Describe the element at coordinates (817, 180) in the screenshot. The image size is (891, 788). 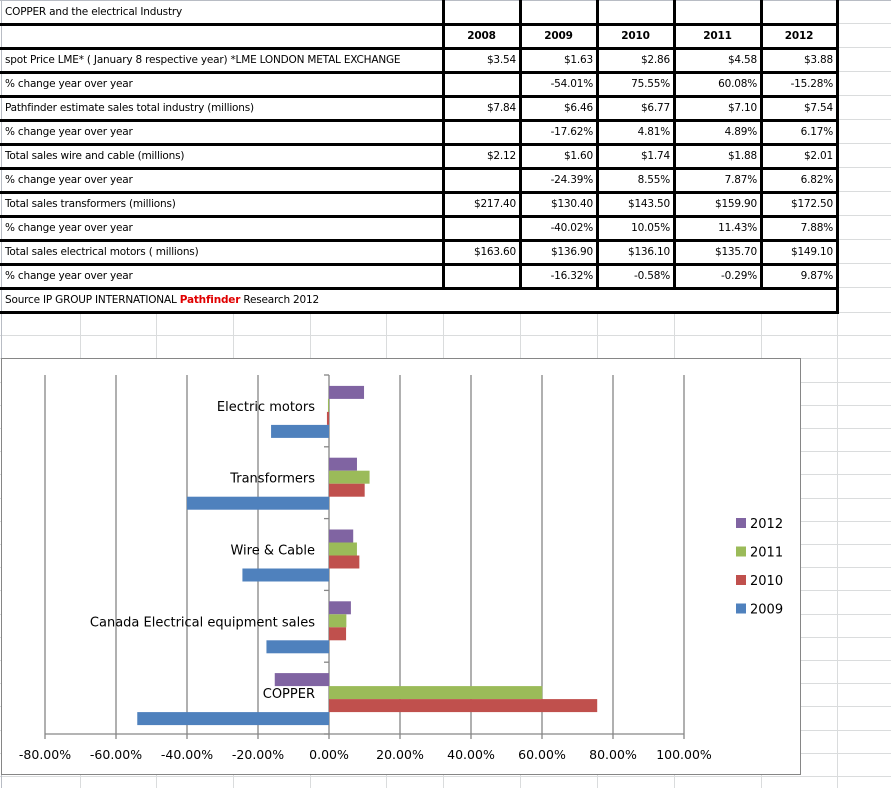
I see `table-cell: 6.82%` at that location.